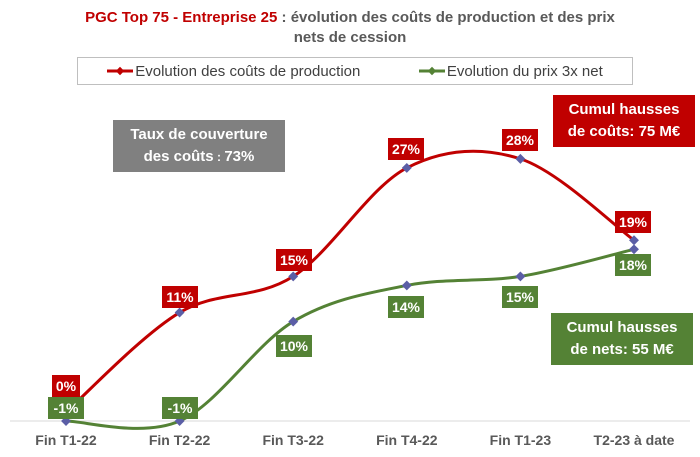 This screenshot has height=457, width=700. What do you see at coordinates (180, 440) in the screenshot?
I see `x-tick-label-1: Fin T2-22` at bounding box center [180, 440].